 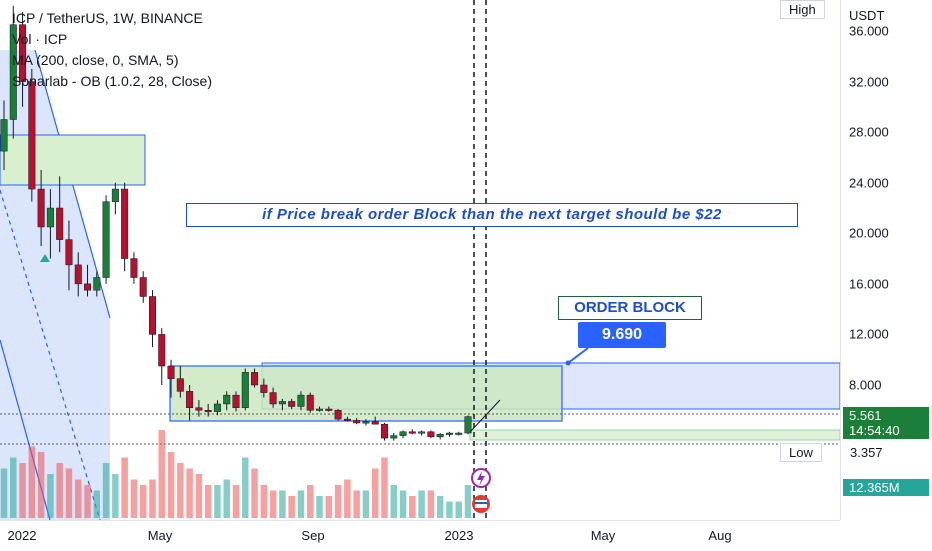 I want to click on volume-indicator-label: Vol · ICP, so click(x=40, y=39).